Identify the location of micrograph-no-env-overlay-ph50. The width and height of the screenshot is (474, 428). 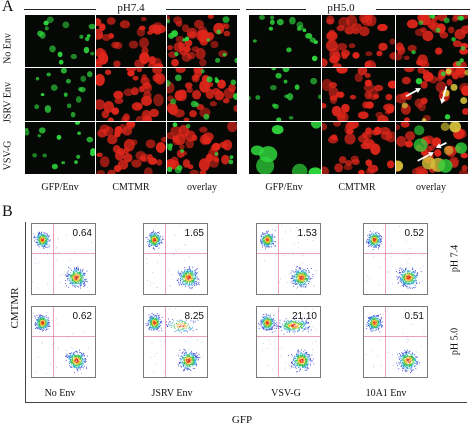
(432, 41).